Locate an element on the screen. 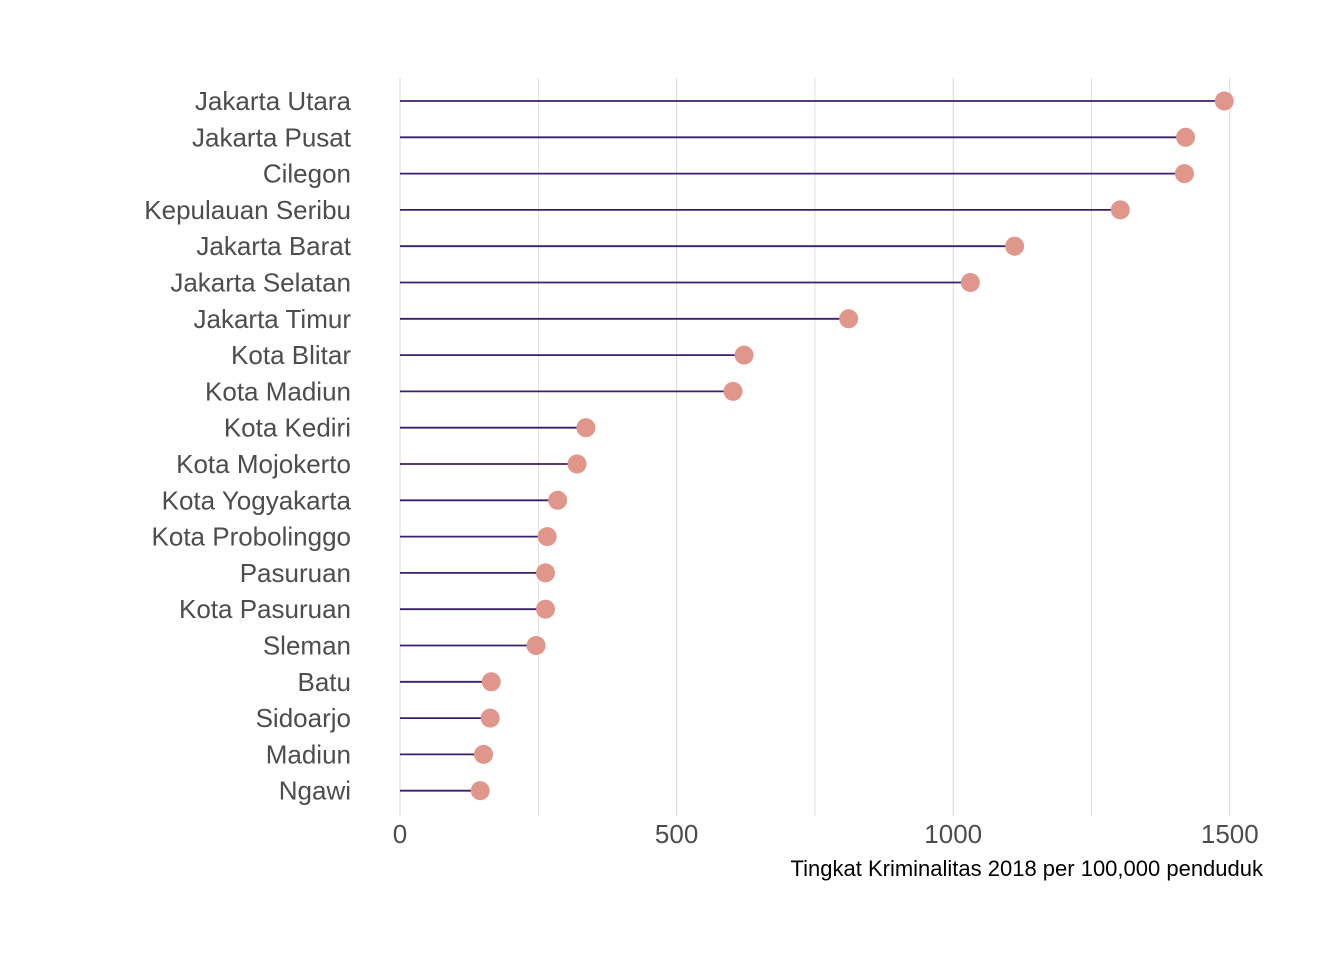  category-label: Jakarta Utara is located at coordinates (273, 101).